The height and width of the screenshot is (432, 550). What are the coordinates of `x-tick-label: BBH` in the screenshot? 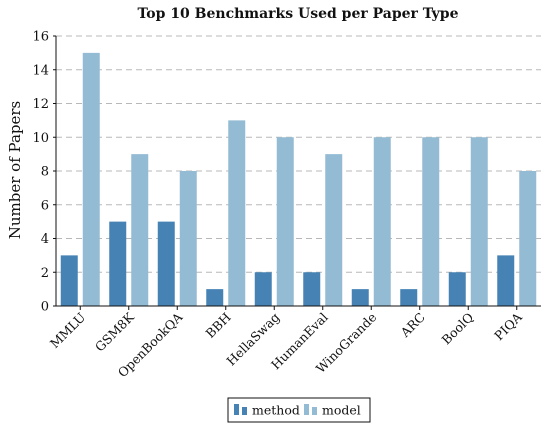 It's located at (218, 324).